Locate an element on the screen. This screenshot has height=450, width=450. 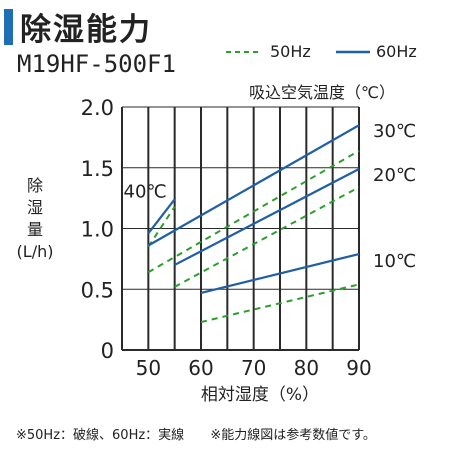
y-tick-label: 0 is located at coordinates (107, 351).